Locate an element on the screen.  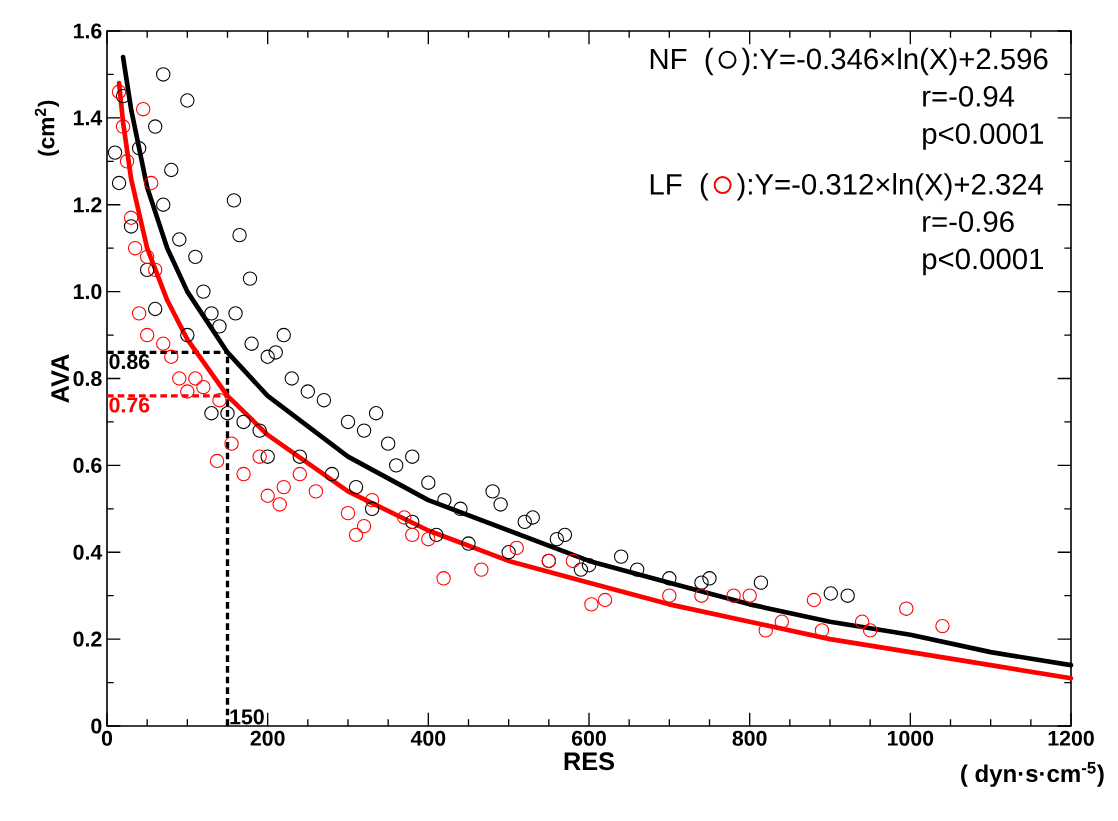
y-tick-label: 0 is located at coordinates (96, 726).